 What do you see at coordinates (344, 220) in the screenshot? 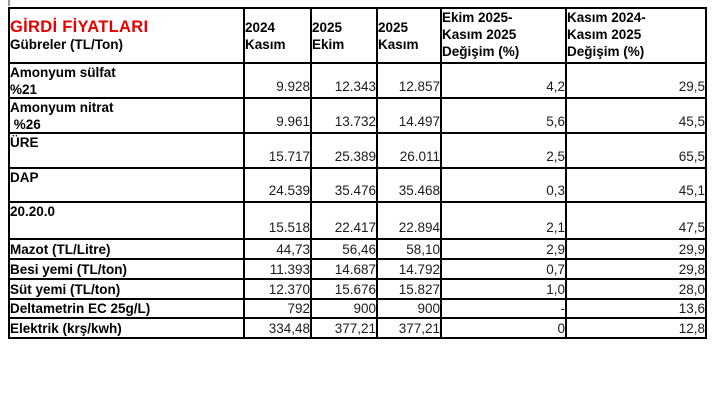
I see `value-cell: 22.417` at bounding box center [344, 220].